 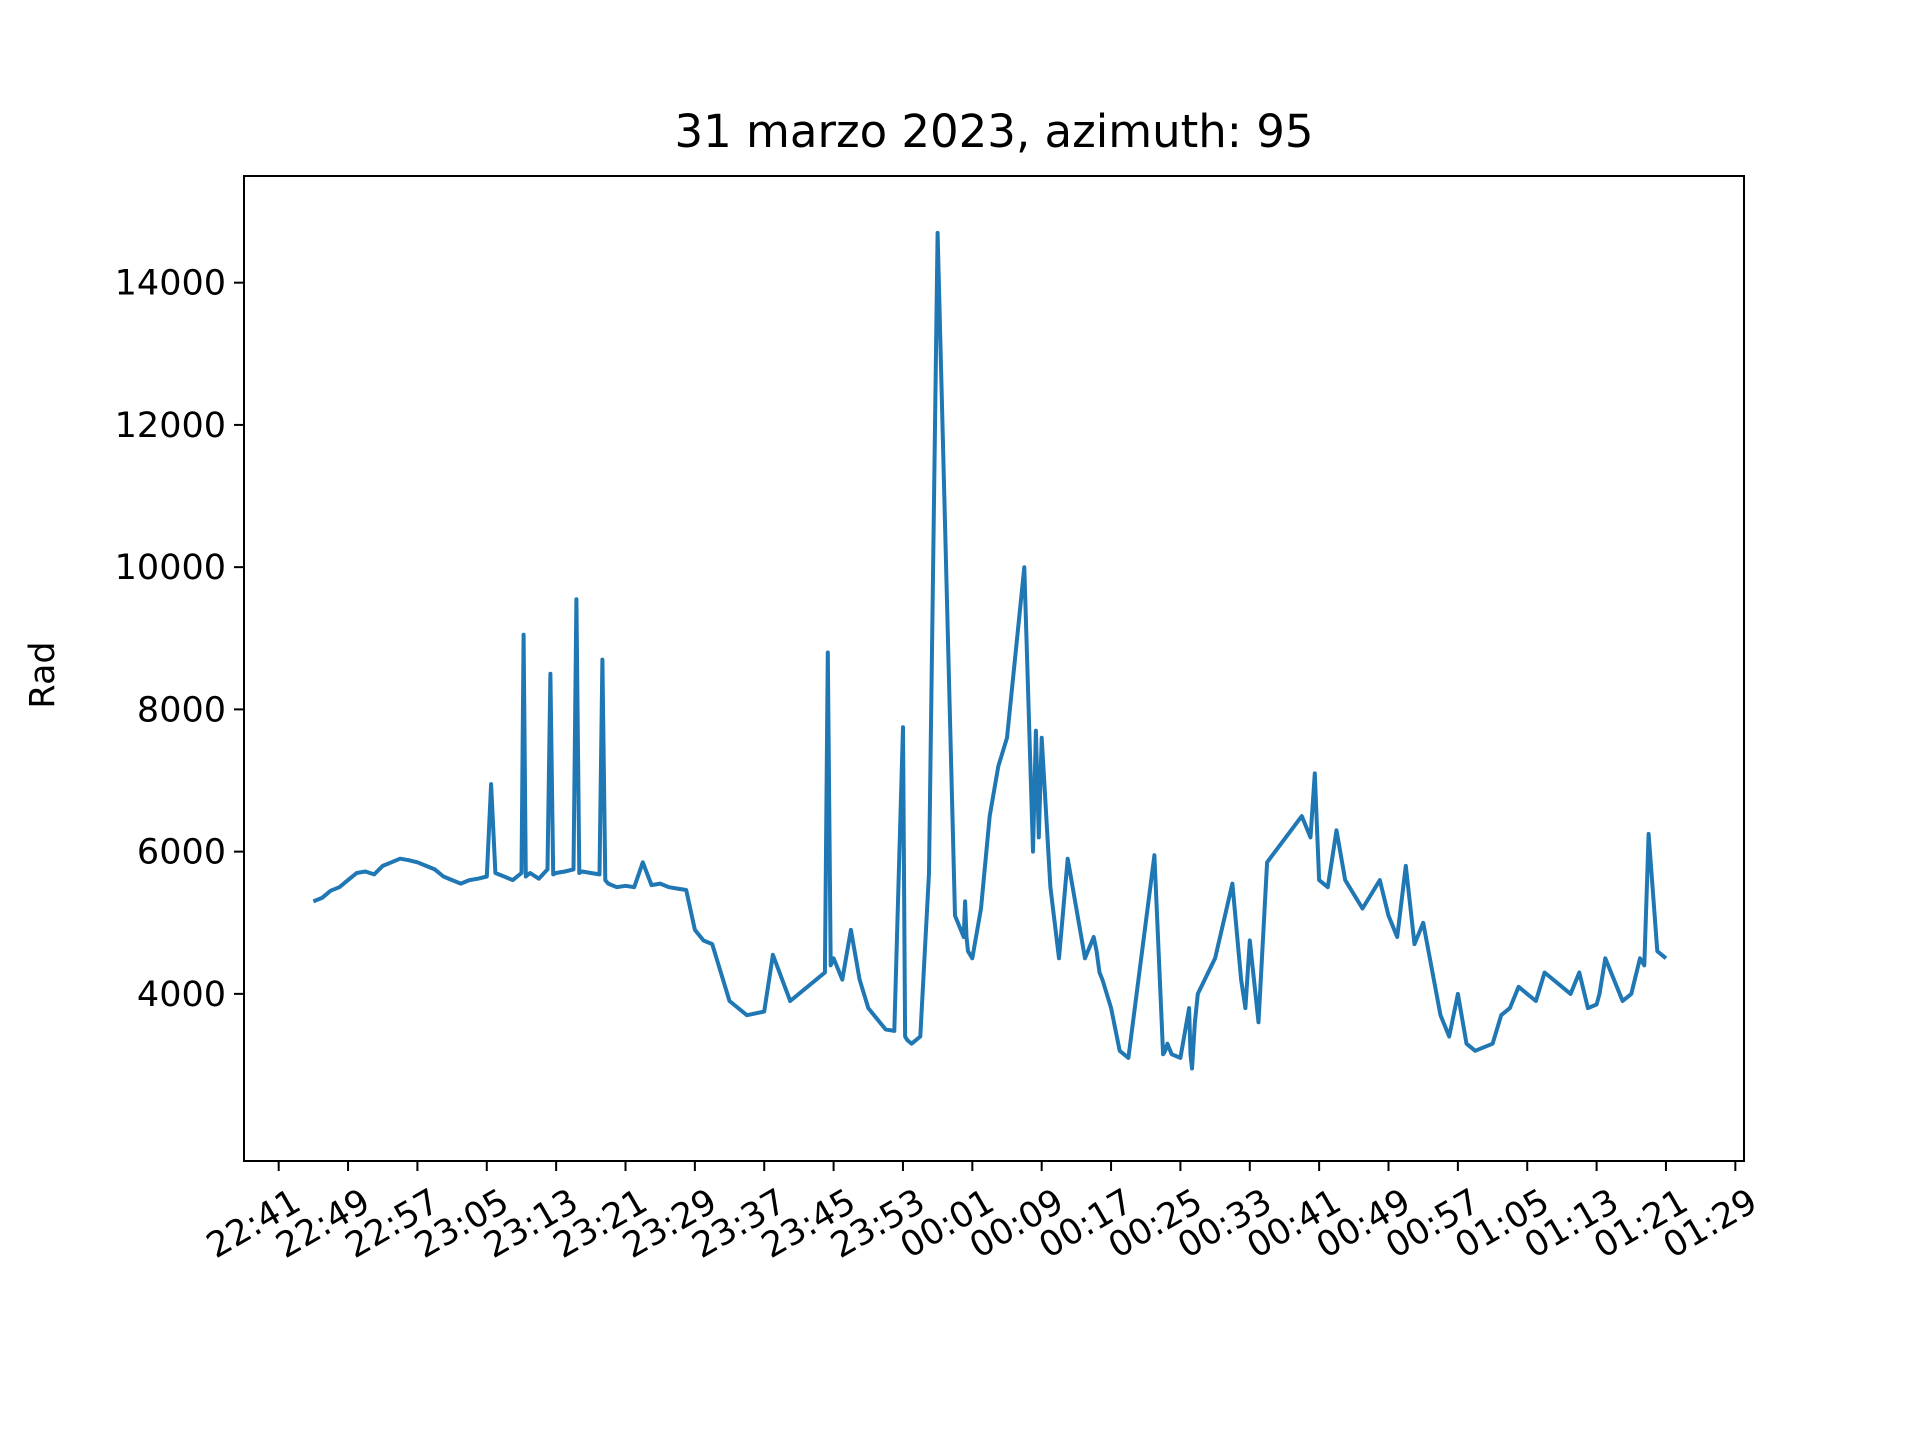 I want to click on y-axis: 4000 6000 8000 10000 12000 14000, so click(x=179, y=639).